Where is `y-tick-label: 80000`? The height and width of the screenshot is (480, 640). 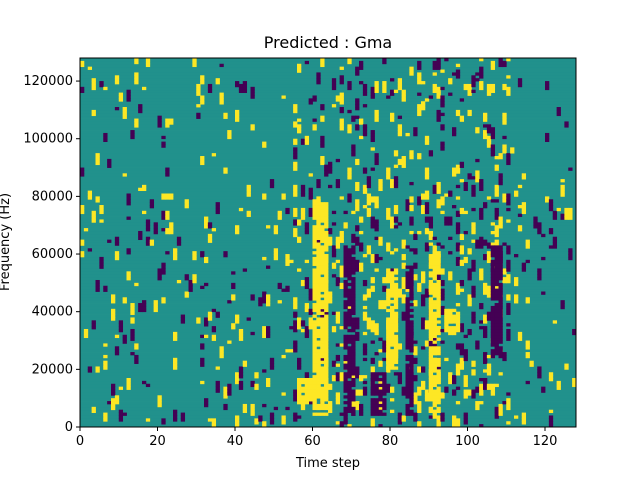 y-tick-label: 80000 is located at coordinates (52, 196).